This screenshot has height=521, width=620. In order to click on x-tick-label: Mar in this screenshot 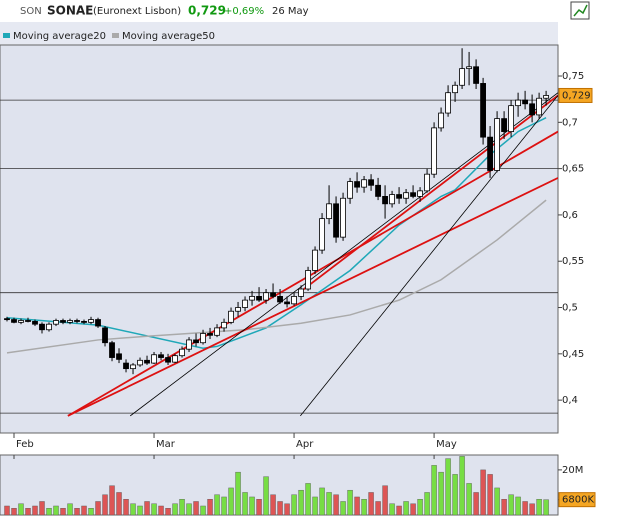, I will do `click(166, 444)`.